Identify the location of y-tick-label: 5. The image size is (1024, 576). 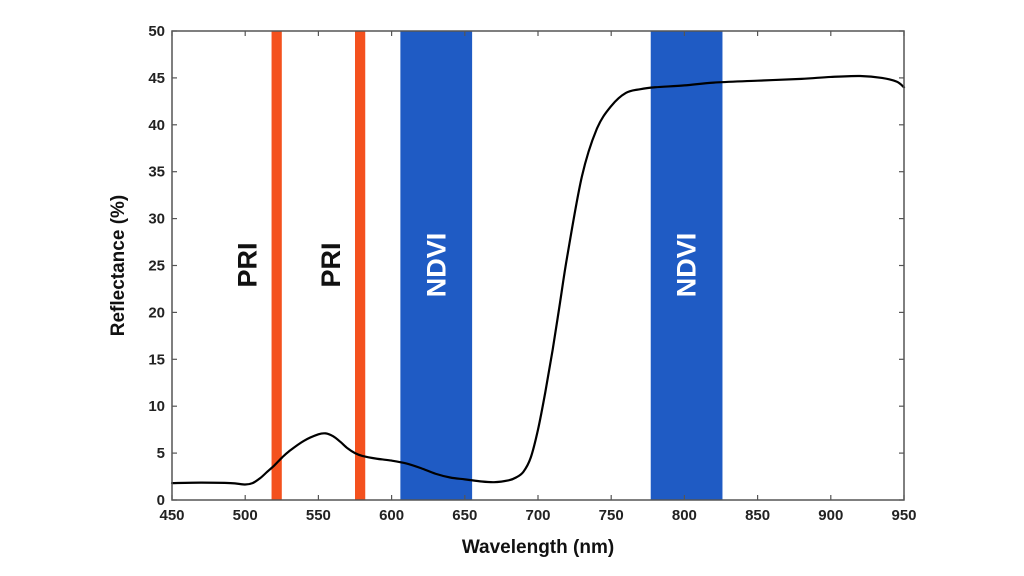
(161, 453).